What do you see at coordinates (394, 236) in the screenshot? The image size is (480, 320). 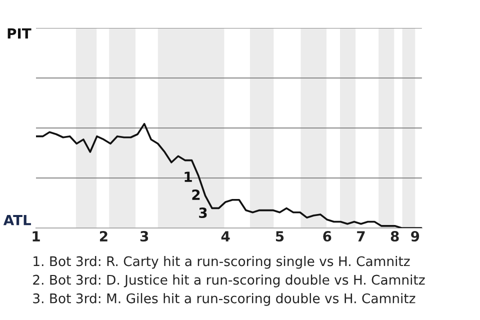 I see `x-tick-label: 8` at bounding box center [394, 236].